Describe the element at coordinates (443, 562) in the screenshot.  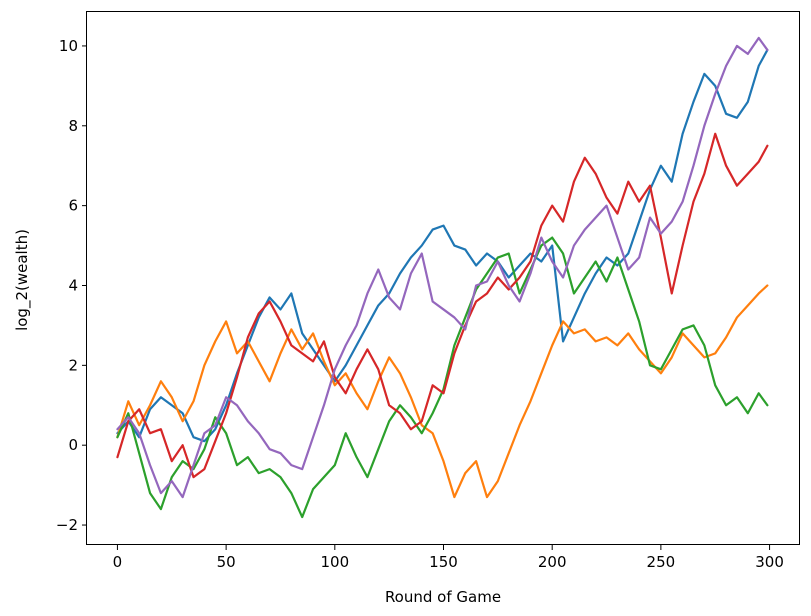
I see `x-tick-label: 150` at that location.